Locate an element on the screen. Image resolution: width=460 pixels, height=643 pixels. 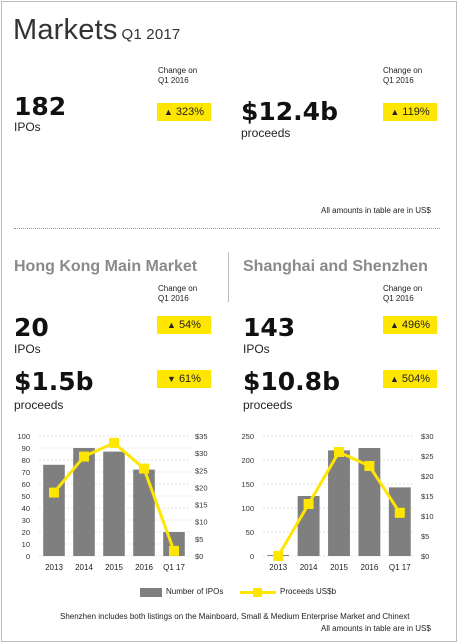
sh-proceeds-value: $10.8b is located at coordinates (291, 381).